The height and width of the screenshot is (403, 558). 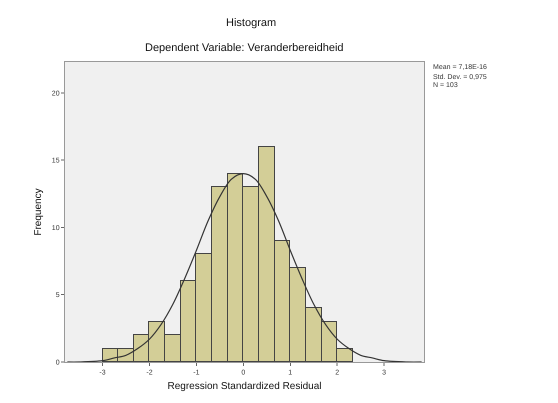 I want to click on chart-title: Histogram, so click(x=251, y=22).